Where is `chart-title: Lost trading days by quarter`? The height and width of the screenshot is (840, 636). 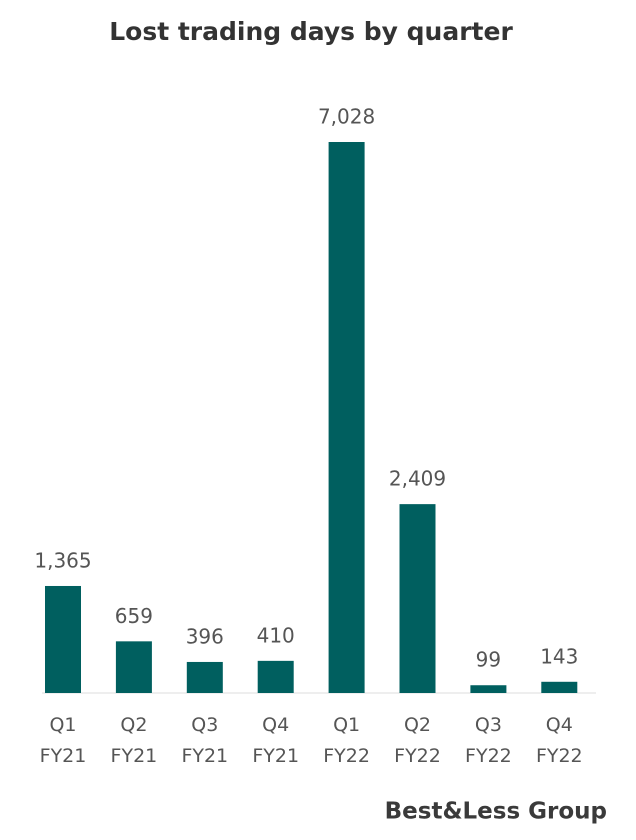
chart-title: Lost trading days by quarter is located at coordinates (311, 31).